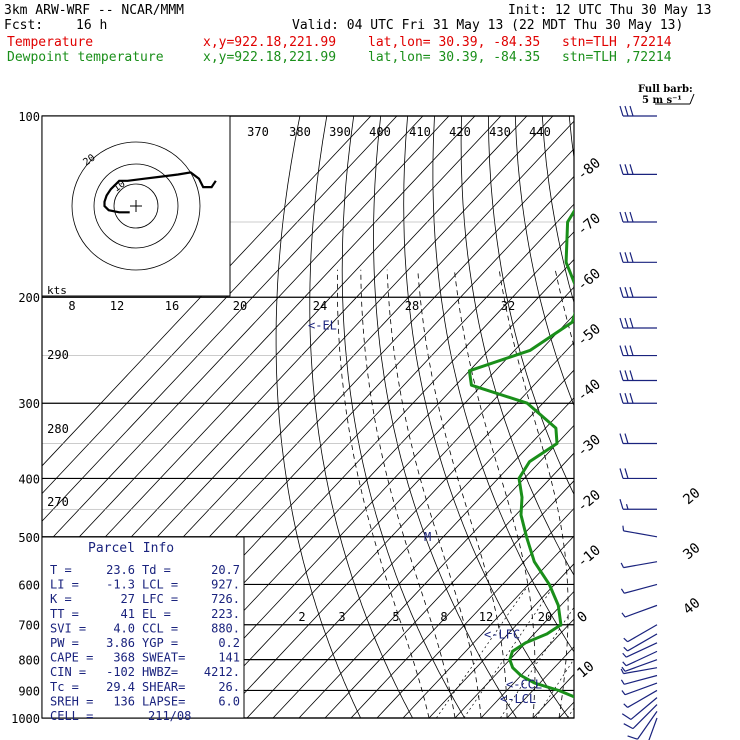 The width and height of the screenshot is (740, 740). What do you see at coordinates (120, 570) in the screenshot?
I see `parcel-field-value: 23.6` at bounding box center [120, 570].